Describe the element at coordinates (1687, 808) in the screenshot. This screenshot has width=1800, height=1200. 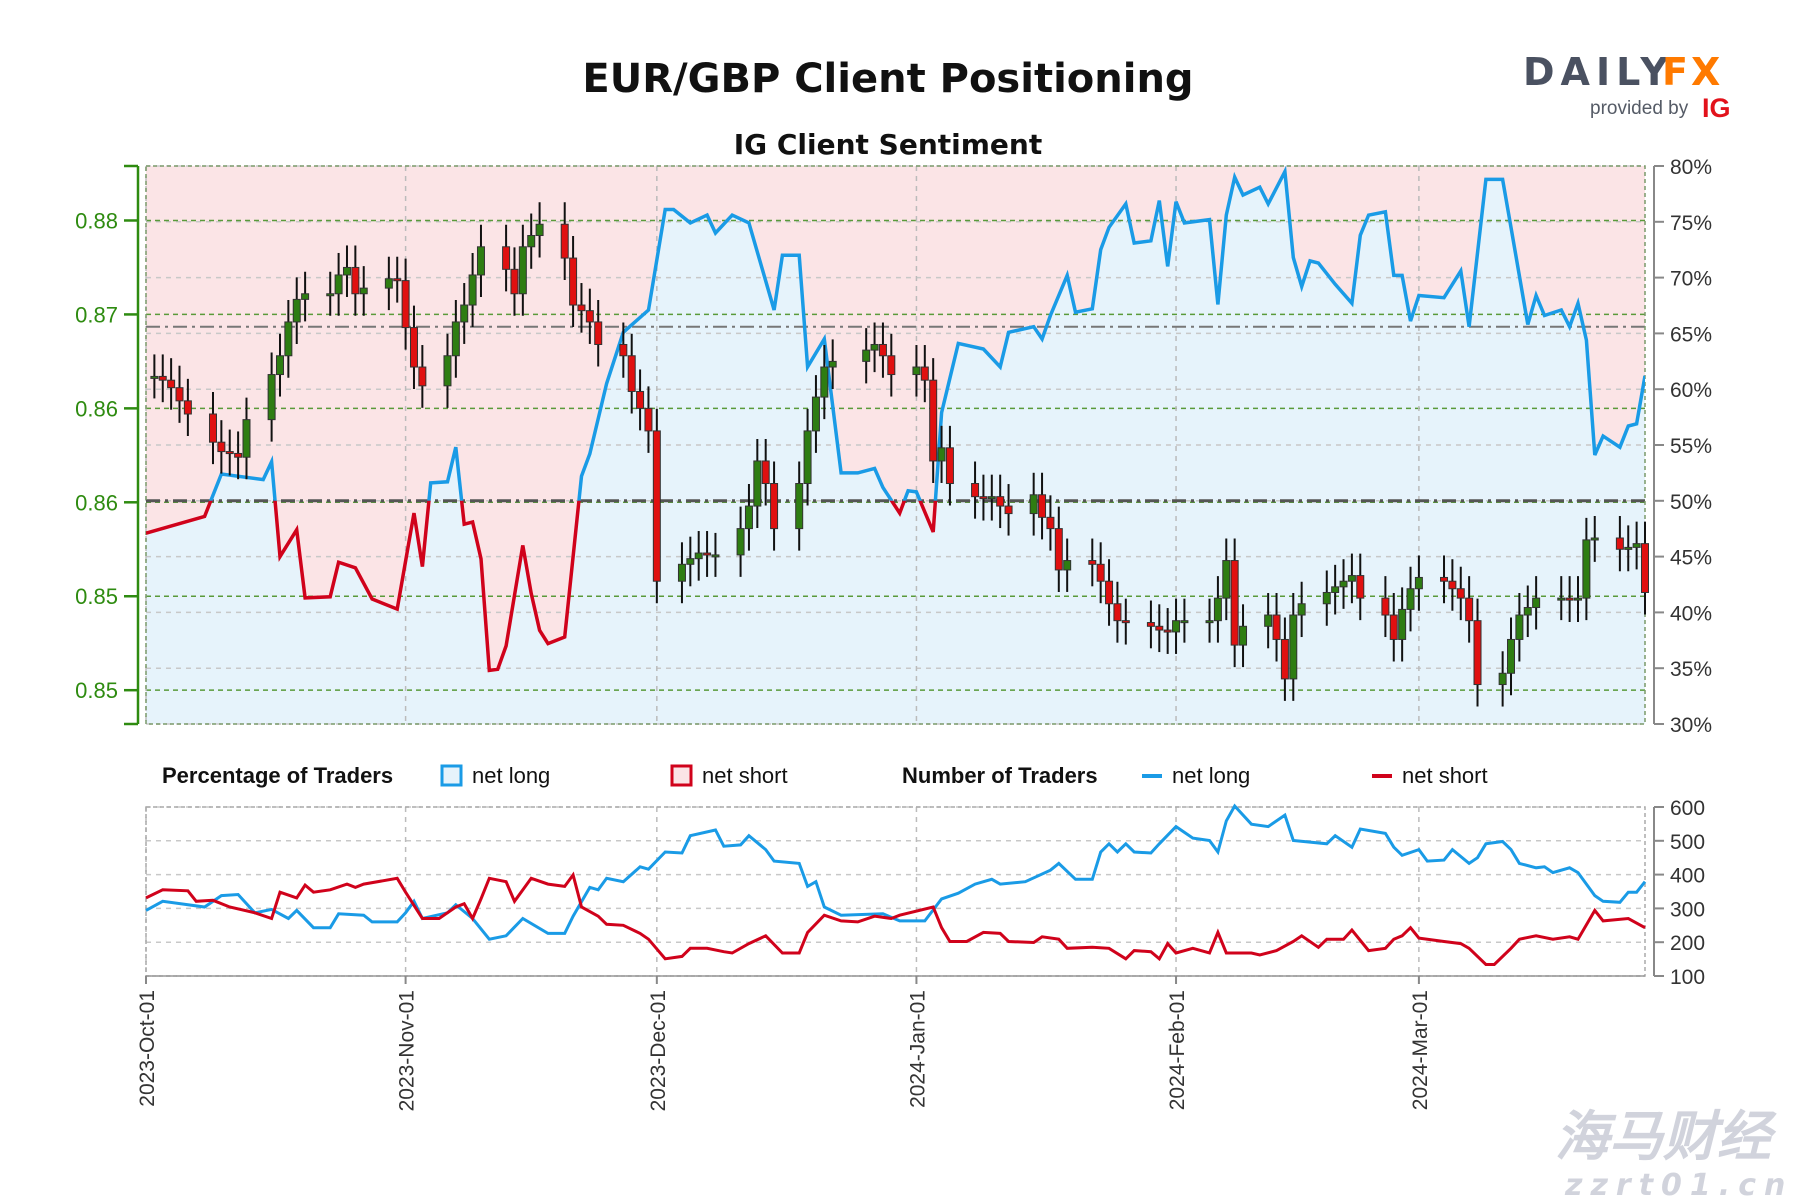
I see `count-tick-label: 600` at that location.